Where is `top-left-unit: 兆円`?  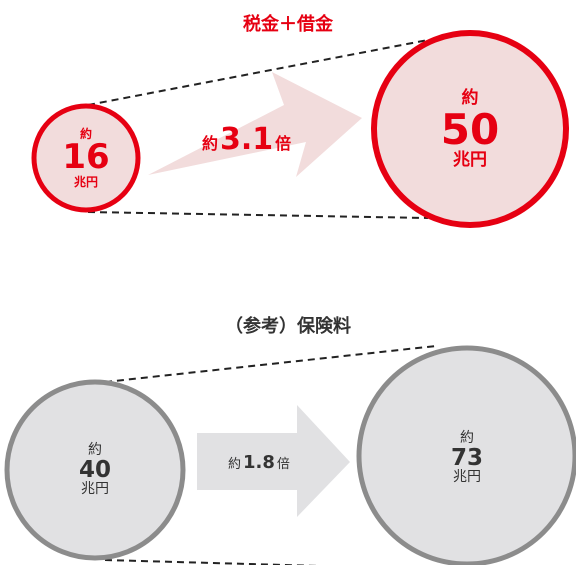 top-left-unit: 兆円 is located at coordinates (85, 181).